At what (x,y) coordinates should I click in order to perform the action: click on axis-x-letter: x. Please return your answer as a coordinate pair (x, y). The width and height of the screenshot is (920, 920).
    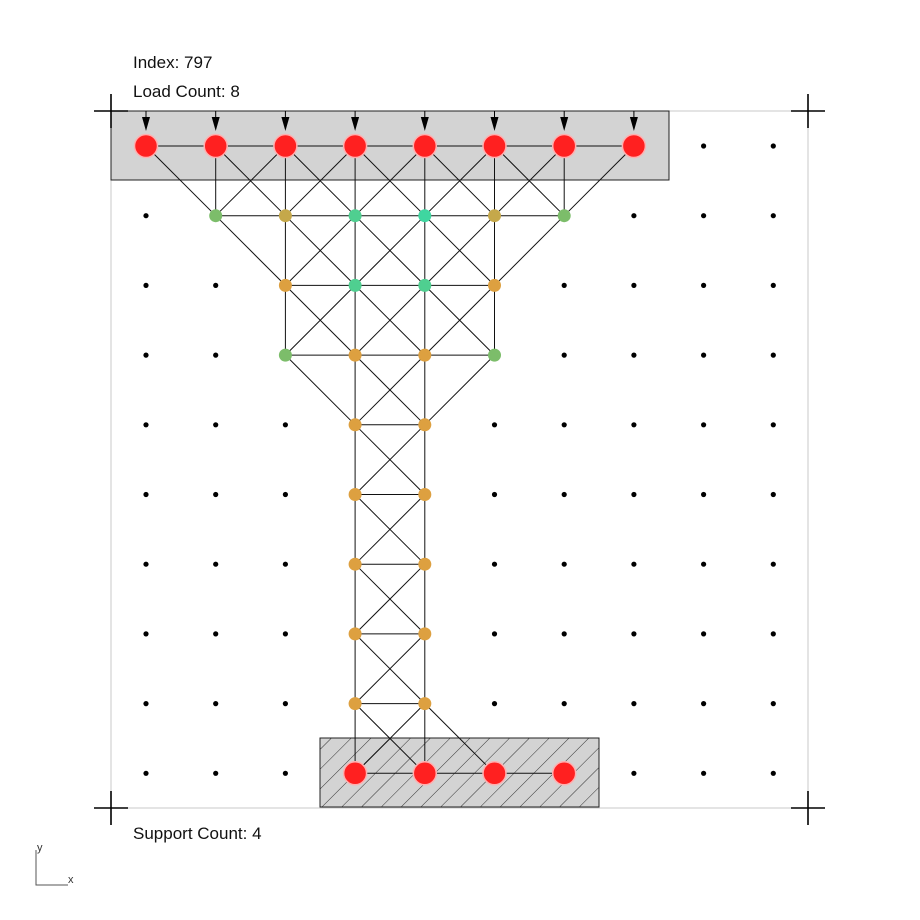
    Looking at the image, I should click on (71, 880).